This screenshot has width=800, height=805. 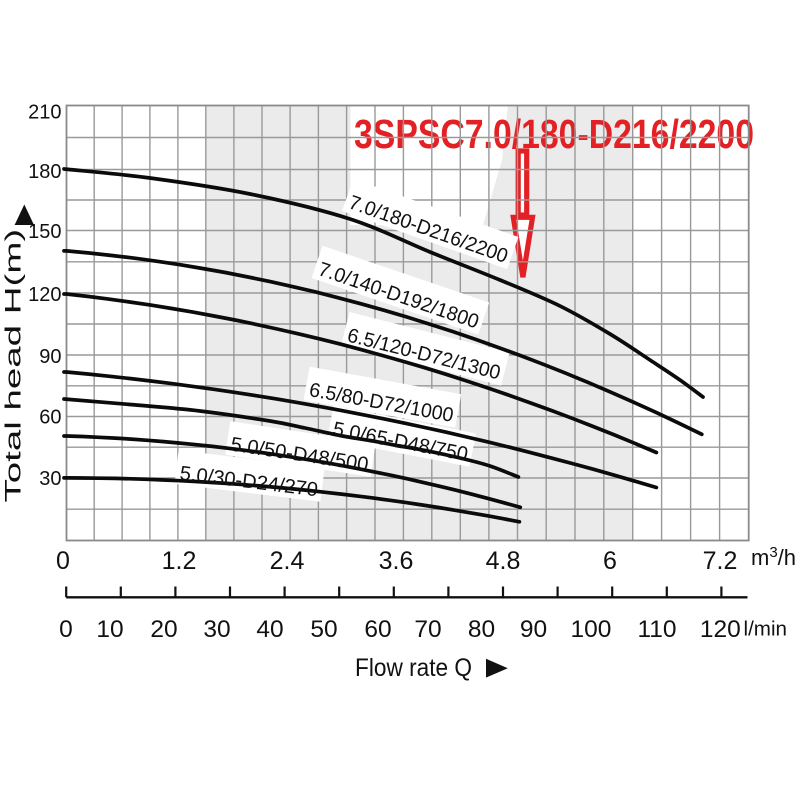 What do you see at coordinates (610, 561) in the screenshot?
I see `svg-text: 6` at bounding box center [610, 561].